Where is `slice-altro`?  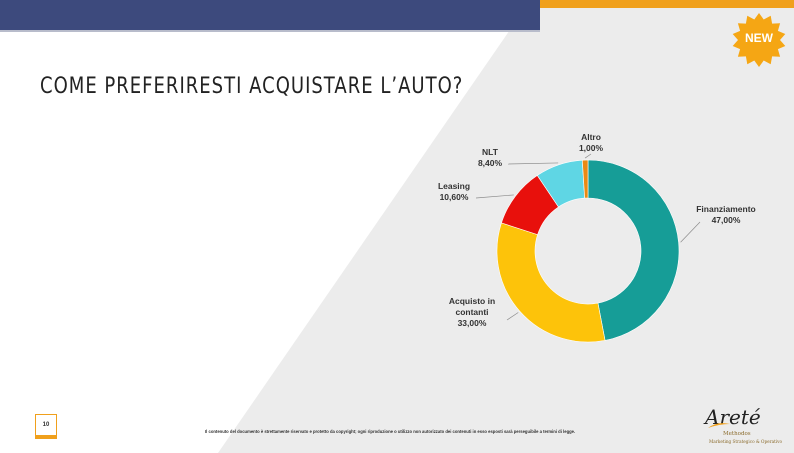
slice-altro is located at coordinates (585, 179).